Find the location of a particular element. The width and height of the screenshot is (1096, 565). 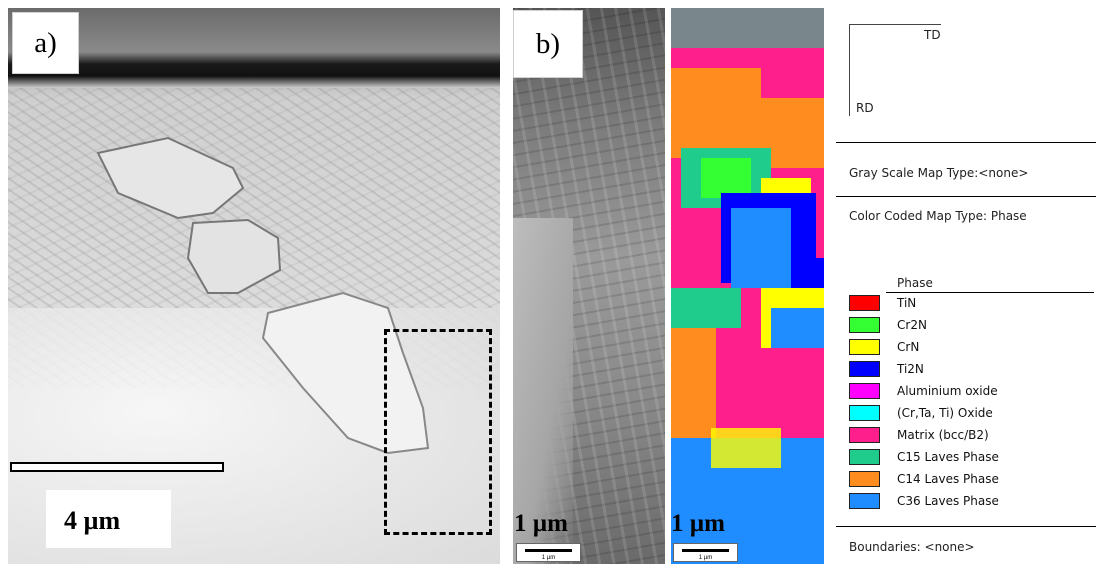

phase-label-aluminium-oxide: Aluminium oxide is located at coordinates (947, 391).